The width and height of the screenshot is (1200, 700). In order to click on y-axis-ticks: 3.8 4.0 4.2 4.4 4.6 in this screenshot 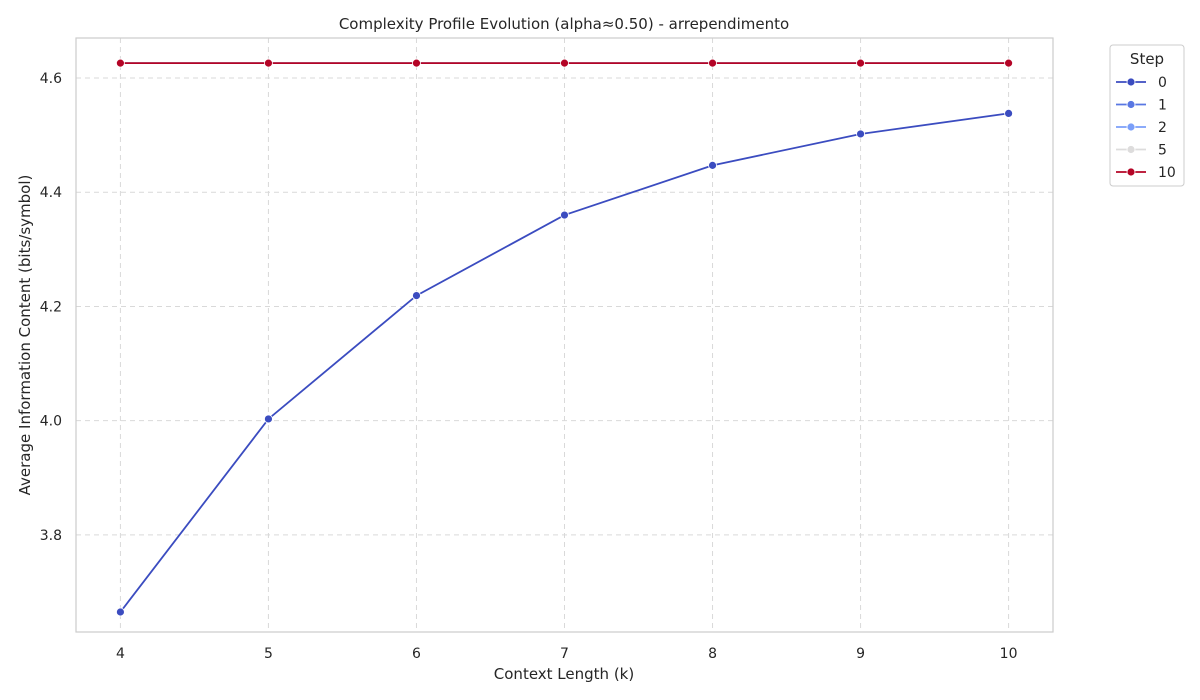, I will do `click(51, 307)`.